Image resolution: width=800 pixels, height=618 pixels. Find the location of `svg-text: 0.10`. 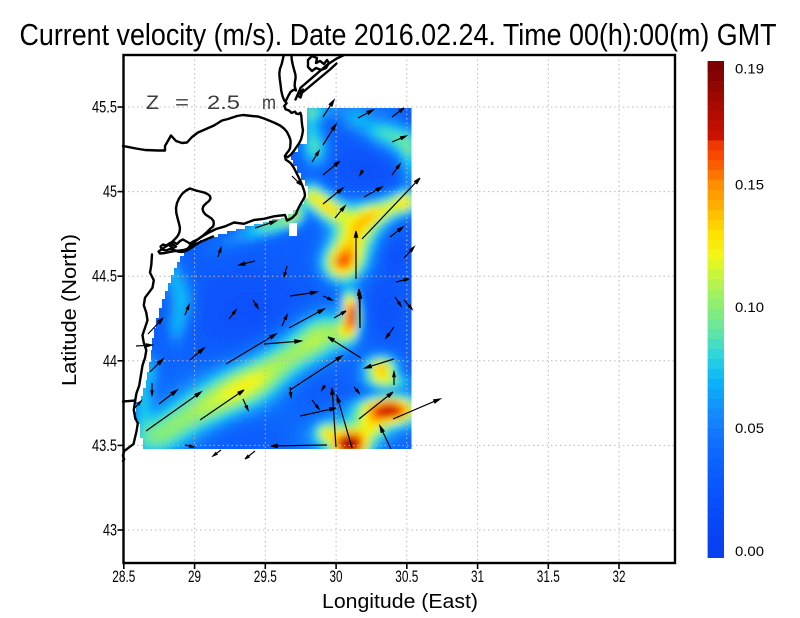

svg-text: 0.10 is located at coordinates (749, 307).